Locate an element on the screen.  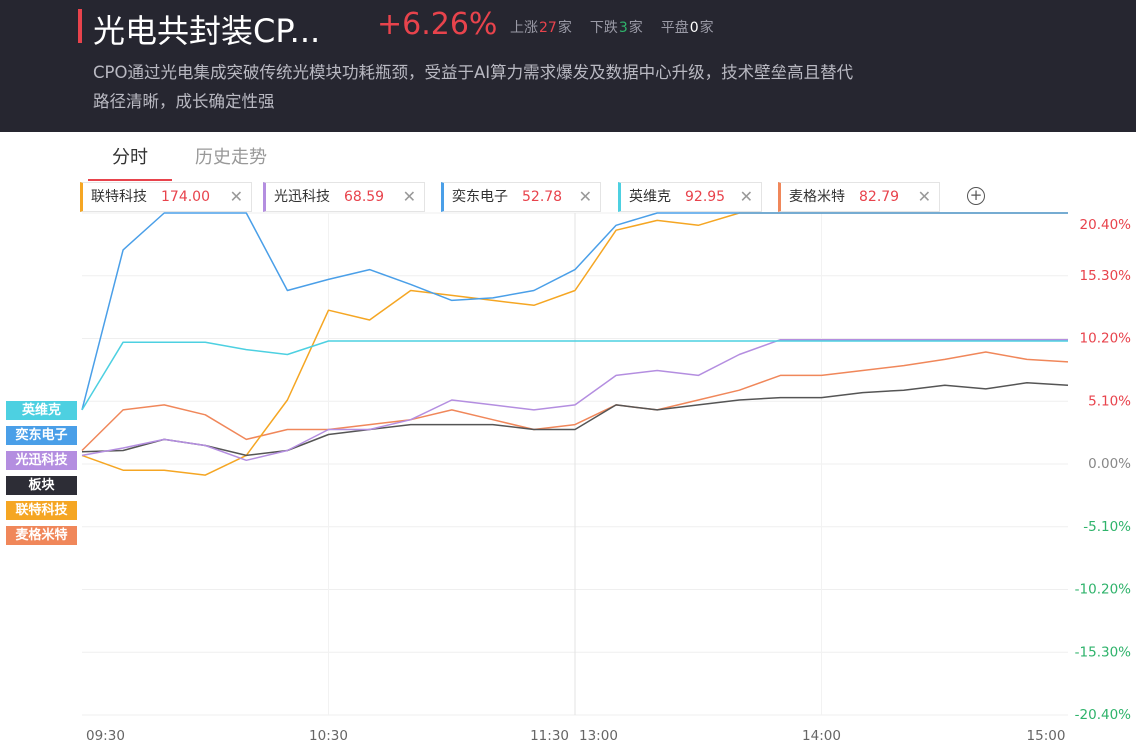
x-tick-label: 13:00 is located at coordinates (598, 736).